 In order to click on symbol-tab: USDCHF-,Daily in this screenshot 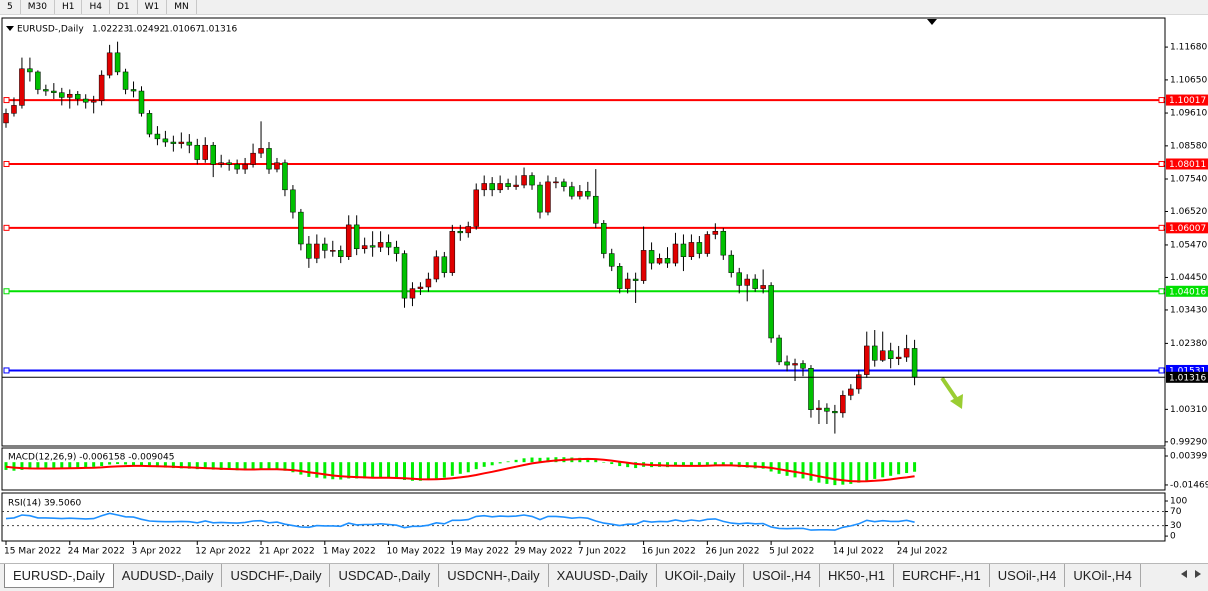, I will do `click(276, 575)`.